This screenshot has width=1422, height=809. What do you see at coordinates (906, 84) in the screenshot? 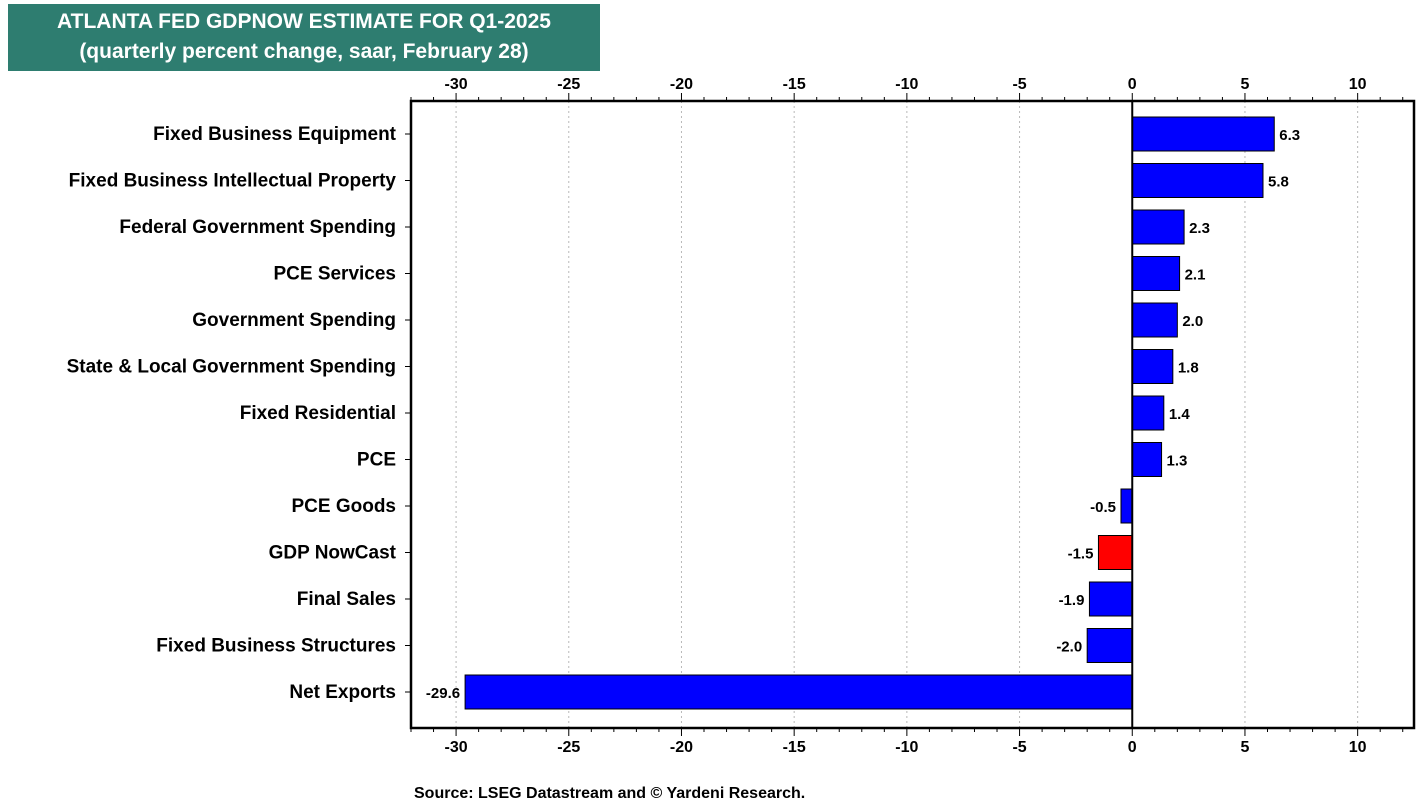
I see `x-tick-label-top: -10` at bounding box center [906, 84].